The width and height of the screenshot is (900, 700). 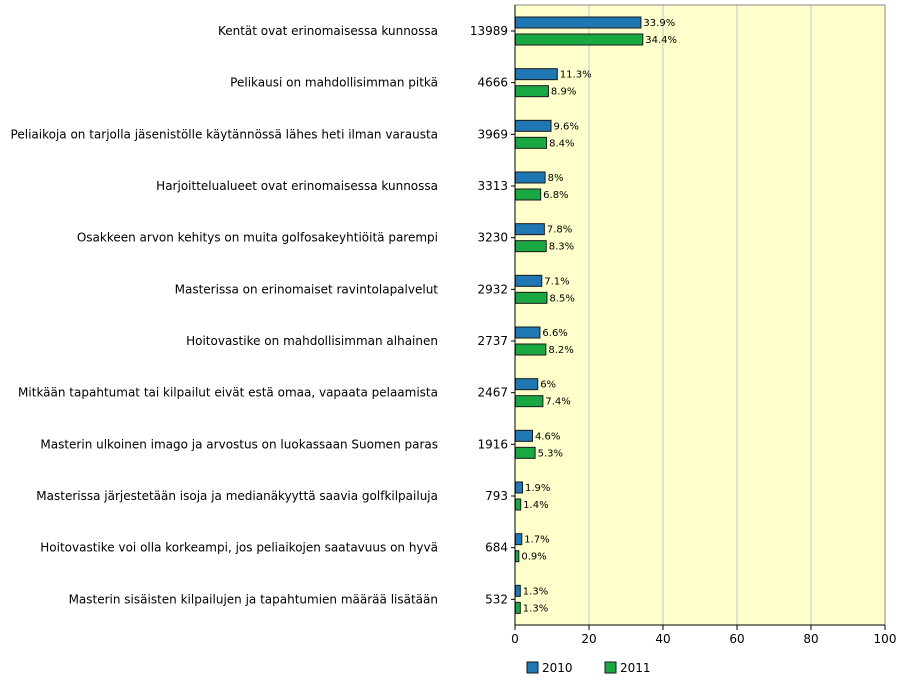 What do you see at coordinates (885, 639) in the screenshot?
I see `x-tick-label: 100` at bounding box center [885, 639].